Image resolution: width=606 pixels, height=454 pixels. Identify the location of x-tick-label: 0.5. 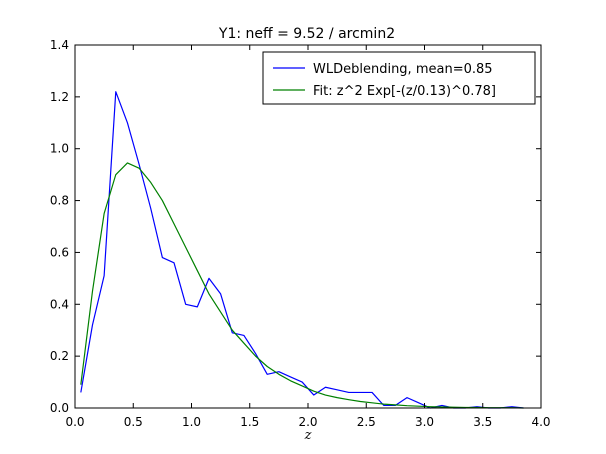
(133, 422).